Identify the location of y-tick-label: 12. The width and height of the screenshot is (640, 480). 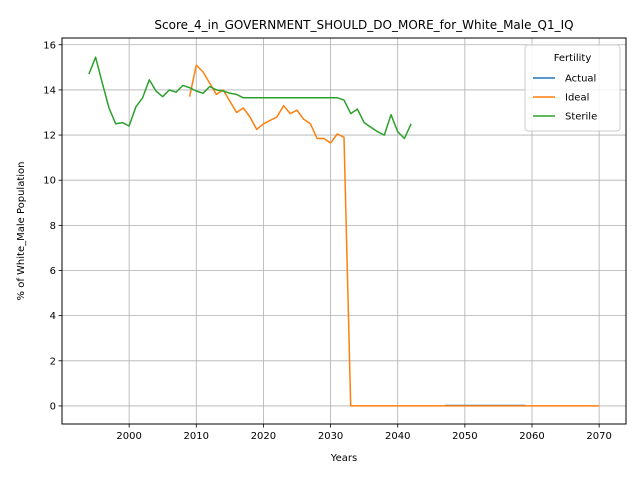
(49, 136).